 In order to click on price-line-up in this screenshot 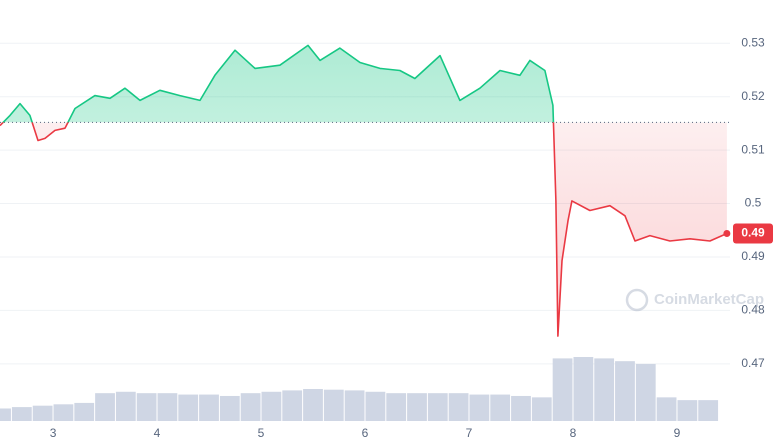, I will do `click(278, 83)`.